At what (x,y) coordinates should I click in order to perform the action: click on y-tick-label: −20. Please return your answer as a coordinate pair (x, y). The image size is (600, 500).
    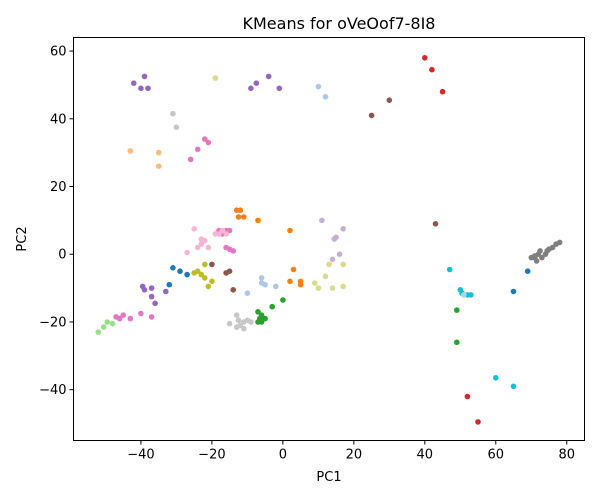
    Looking at the image, I should click on (52, 322).